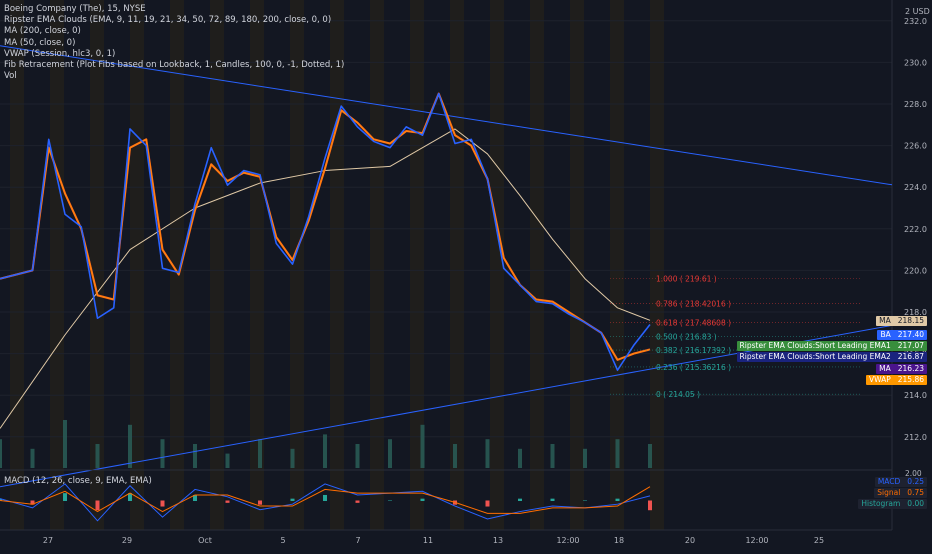 The height and width of the screenshot is (554, 932). I want to click on macd-value-badge: Histogram 0.00, so click(892, 504).